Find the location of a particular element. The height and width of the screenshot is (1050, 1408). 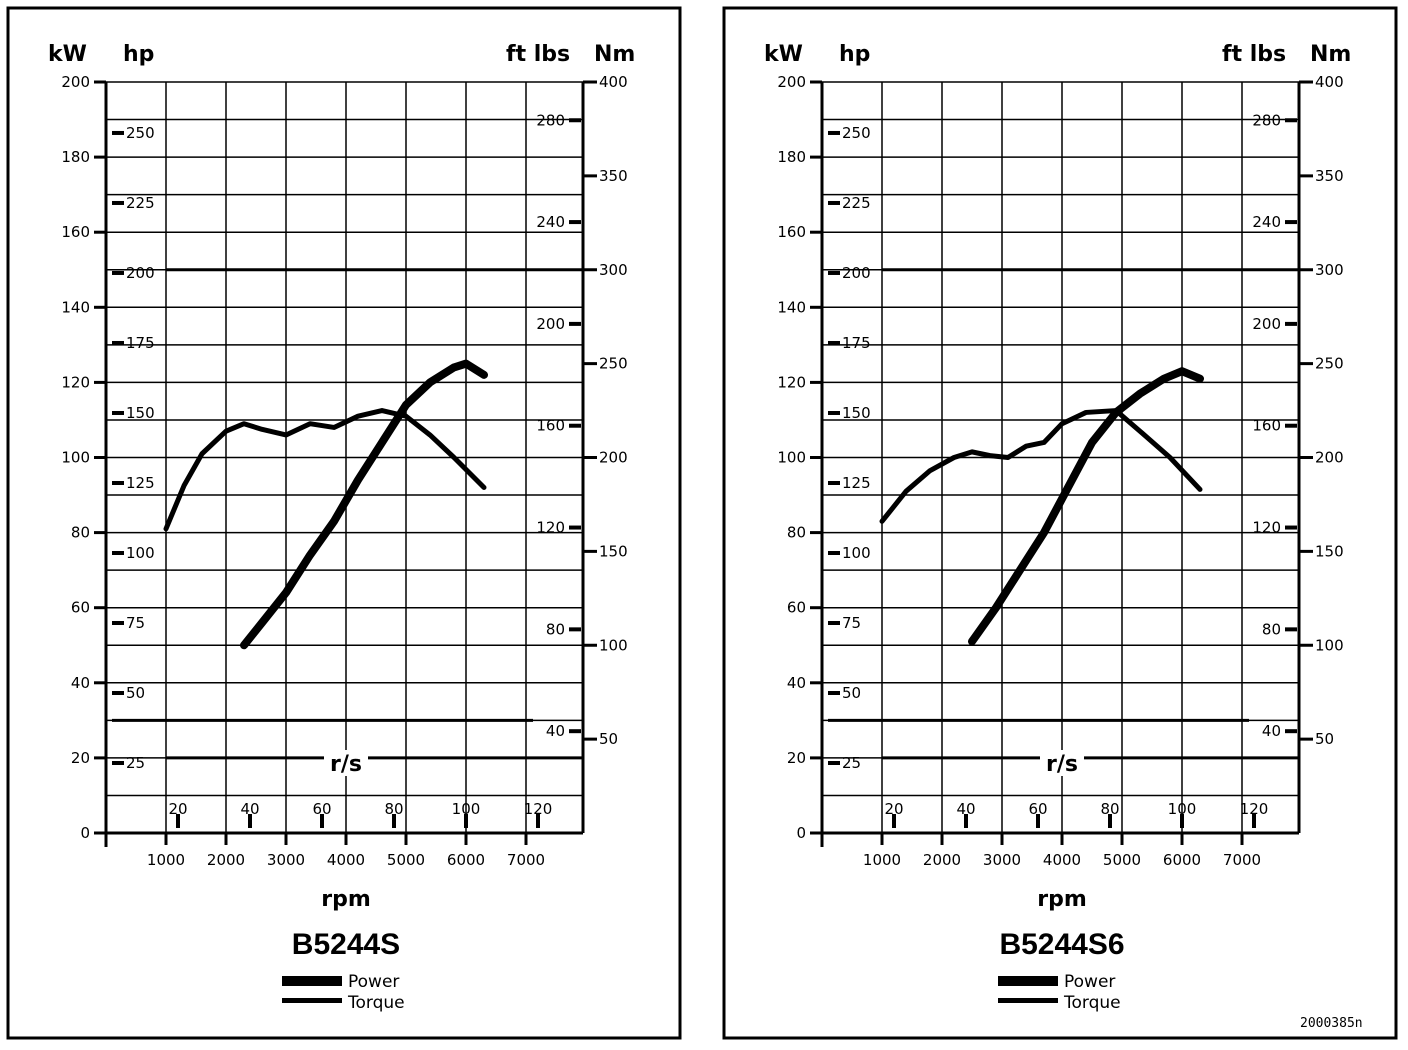

rs-label-bg is located at coordinates (346, 763).